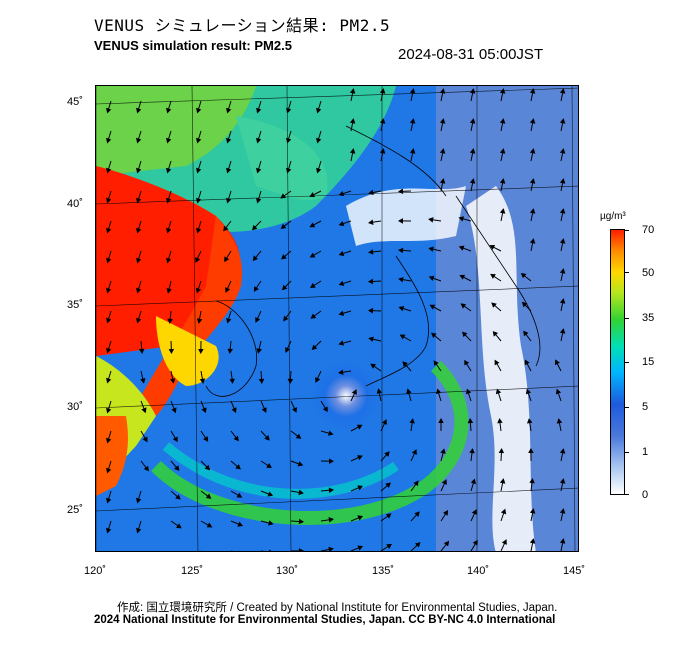  What do you see at coordinates (648, 318) in the screenshot?
I see `colorbar-tick-35: 35` at bounding box center [648, 318].